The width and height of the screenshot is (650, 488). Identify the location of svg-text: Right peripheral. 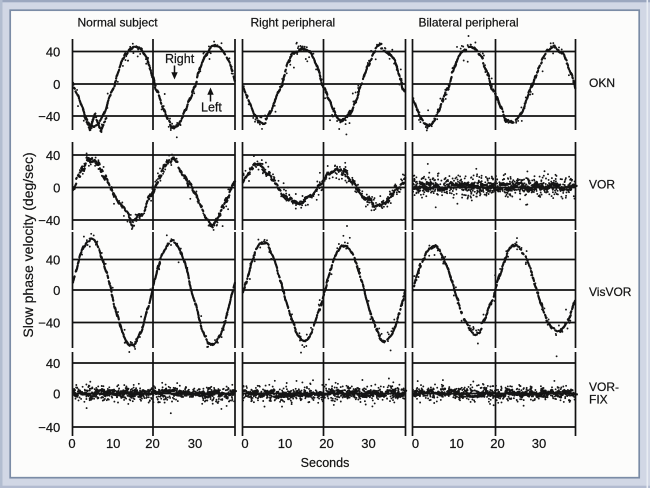
(293, 23).